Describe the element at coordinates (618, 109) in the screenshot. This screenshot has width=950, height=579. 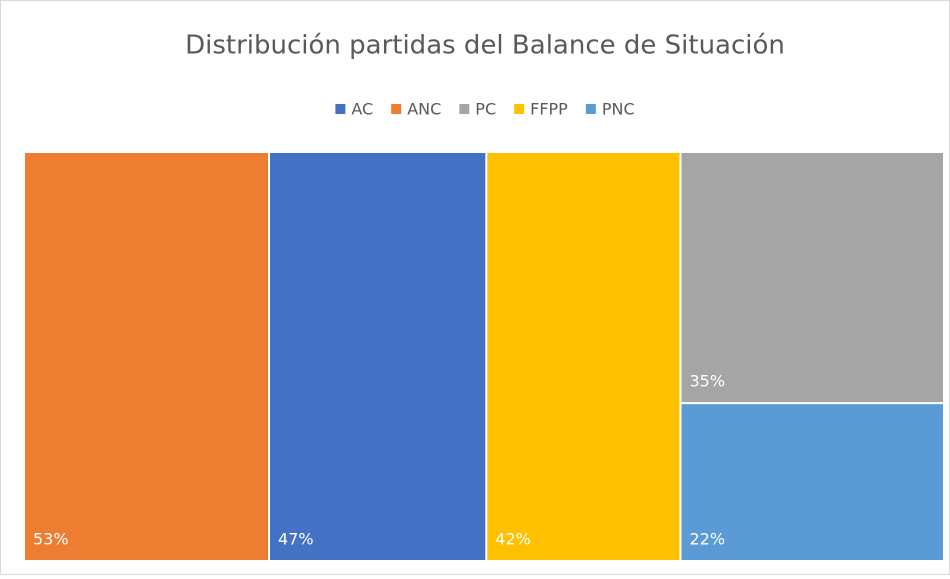
I see `legend-label: PNC` at that location.